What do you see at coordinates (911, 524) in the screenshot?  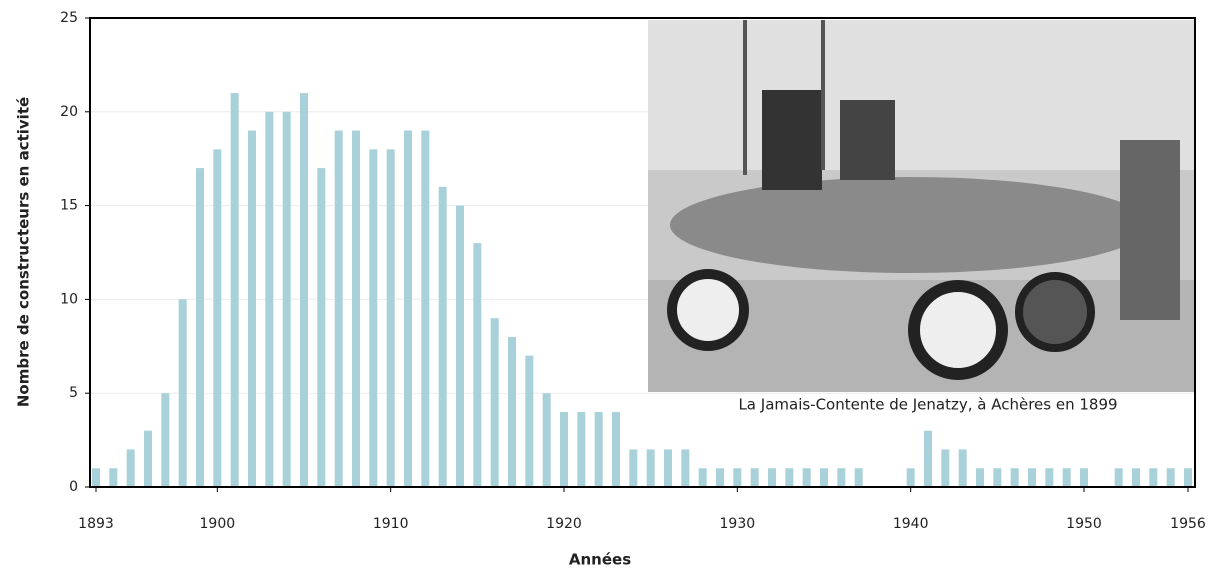 I see `x-tick-label: 1940` at bounding box center [911, 524].